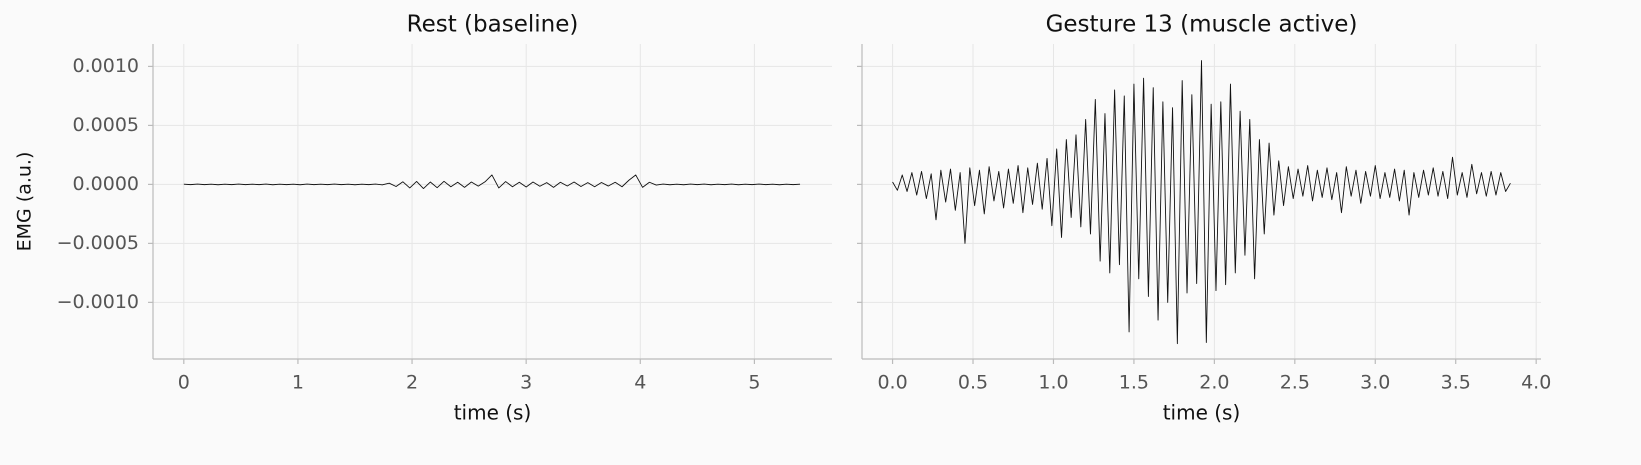  I want to click on x-tick-label: 4, so click(640, 383).